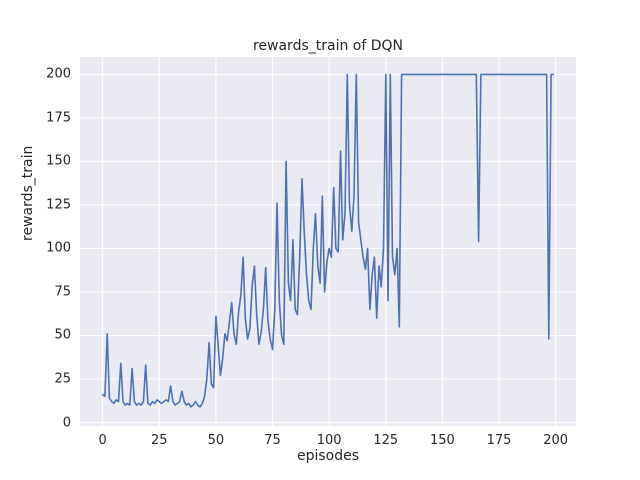 The image size is (640, 480). What do you see at coordinates (159, 440) in the screenshot?
I see `x-tick-label: 25` at bounding box center [159, 440].